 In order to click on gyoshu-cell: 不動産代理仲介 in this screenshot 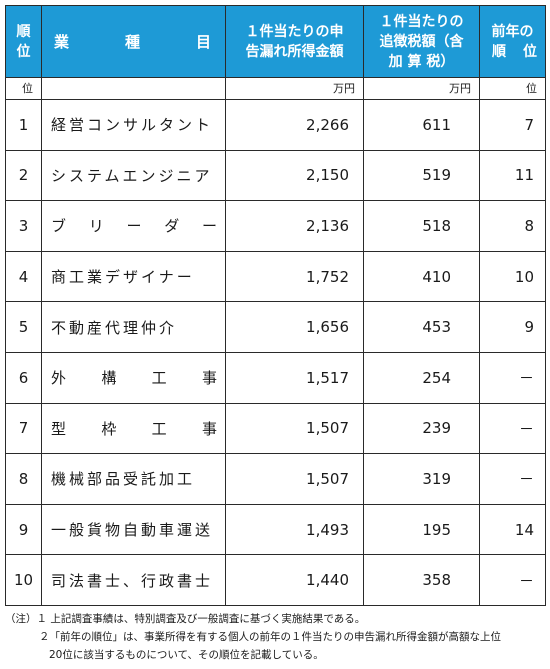, I will do `click(133, 327)`.